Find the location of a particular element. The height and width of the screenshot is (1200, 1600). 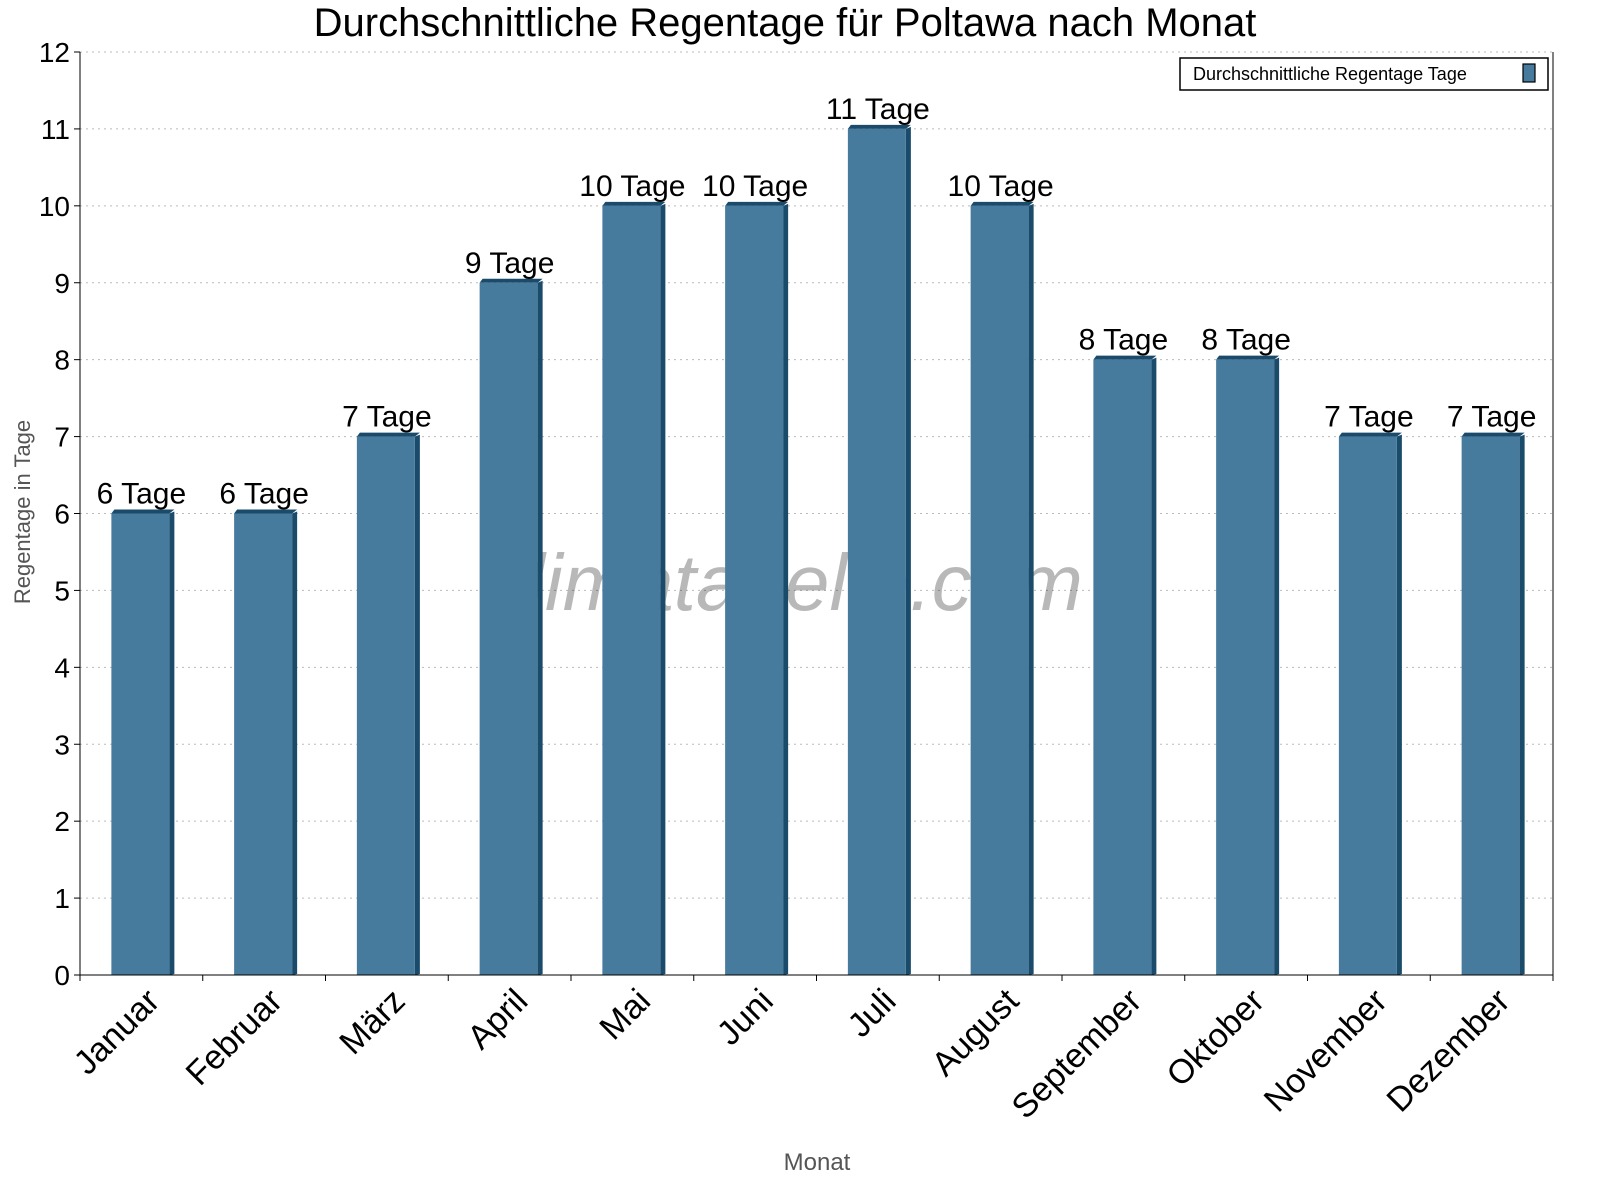

x-tick-label: Juli is located at coordinates (872, 1013).